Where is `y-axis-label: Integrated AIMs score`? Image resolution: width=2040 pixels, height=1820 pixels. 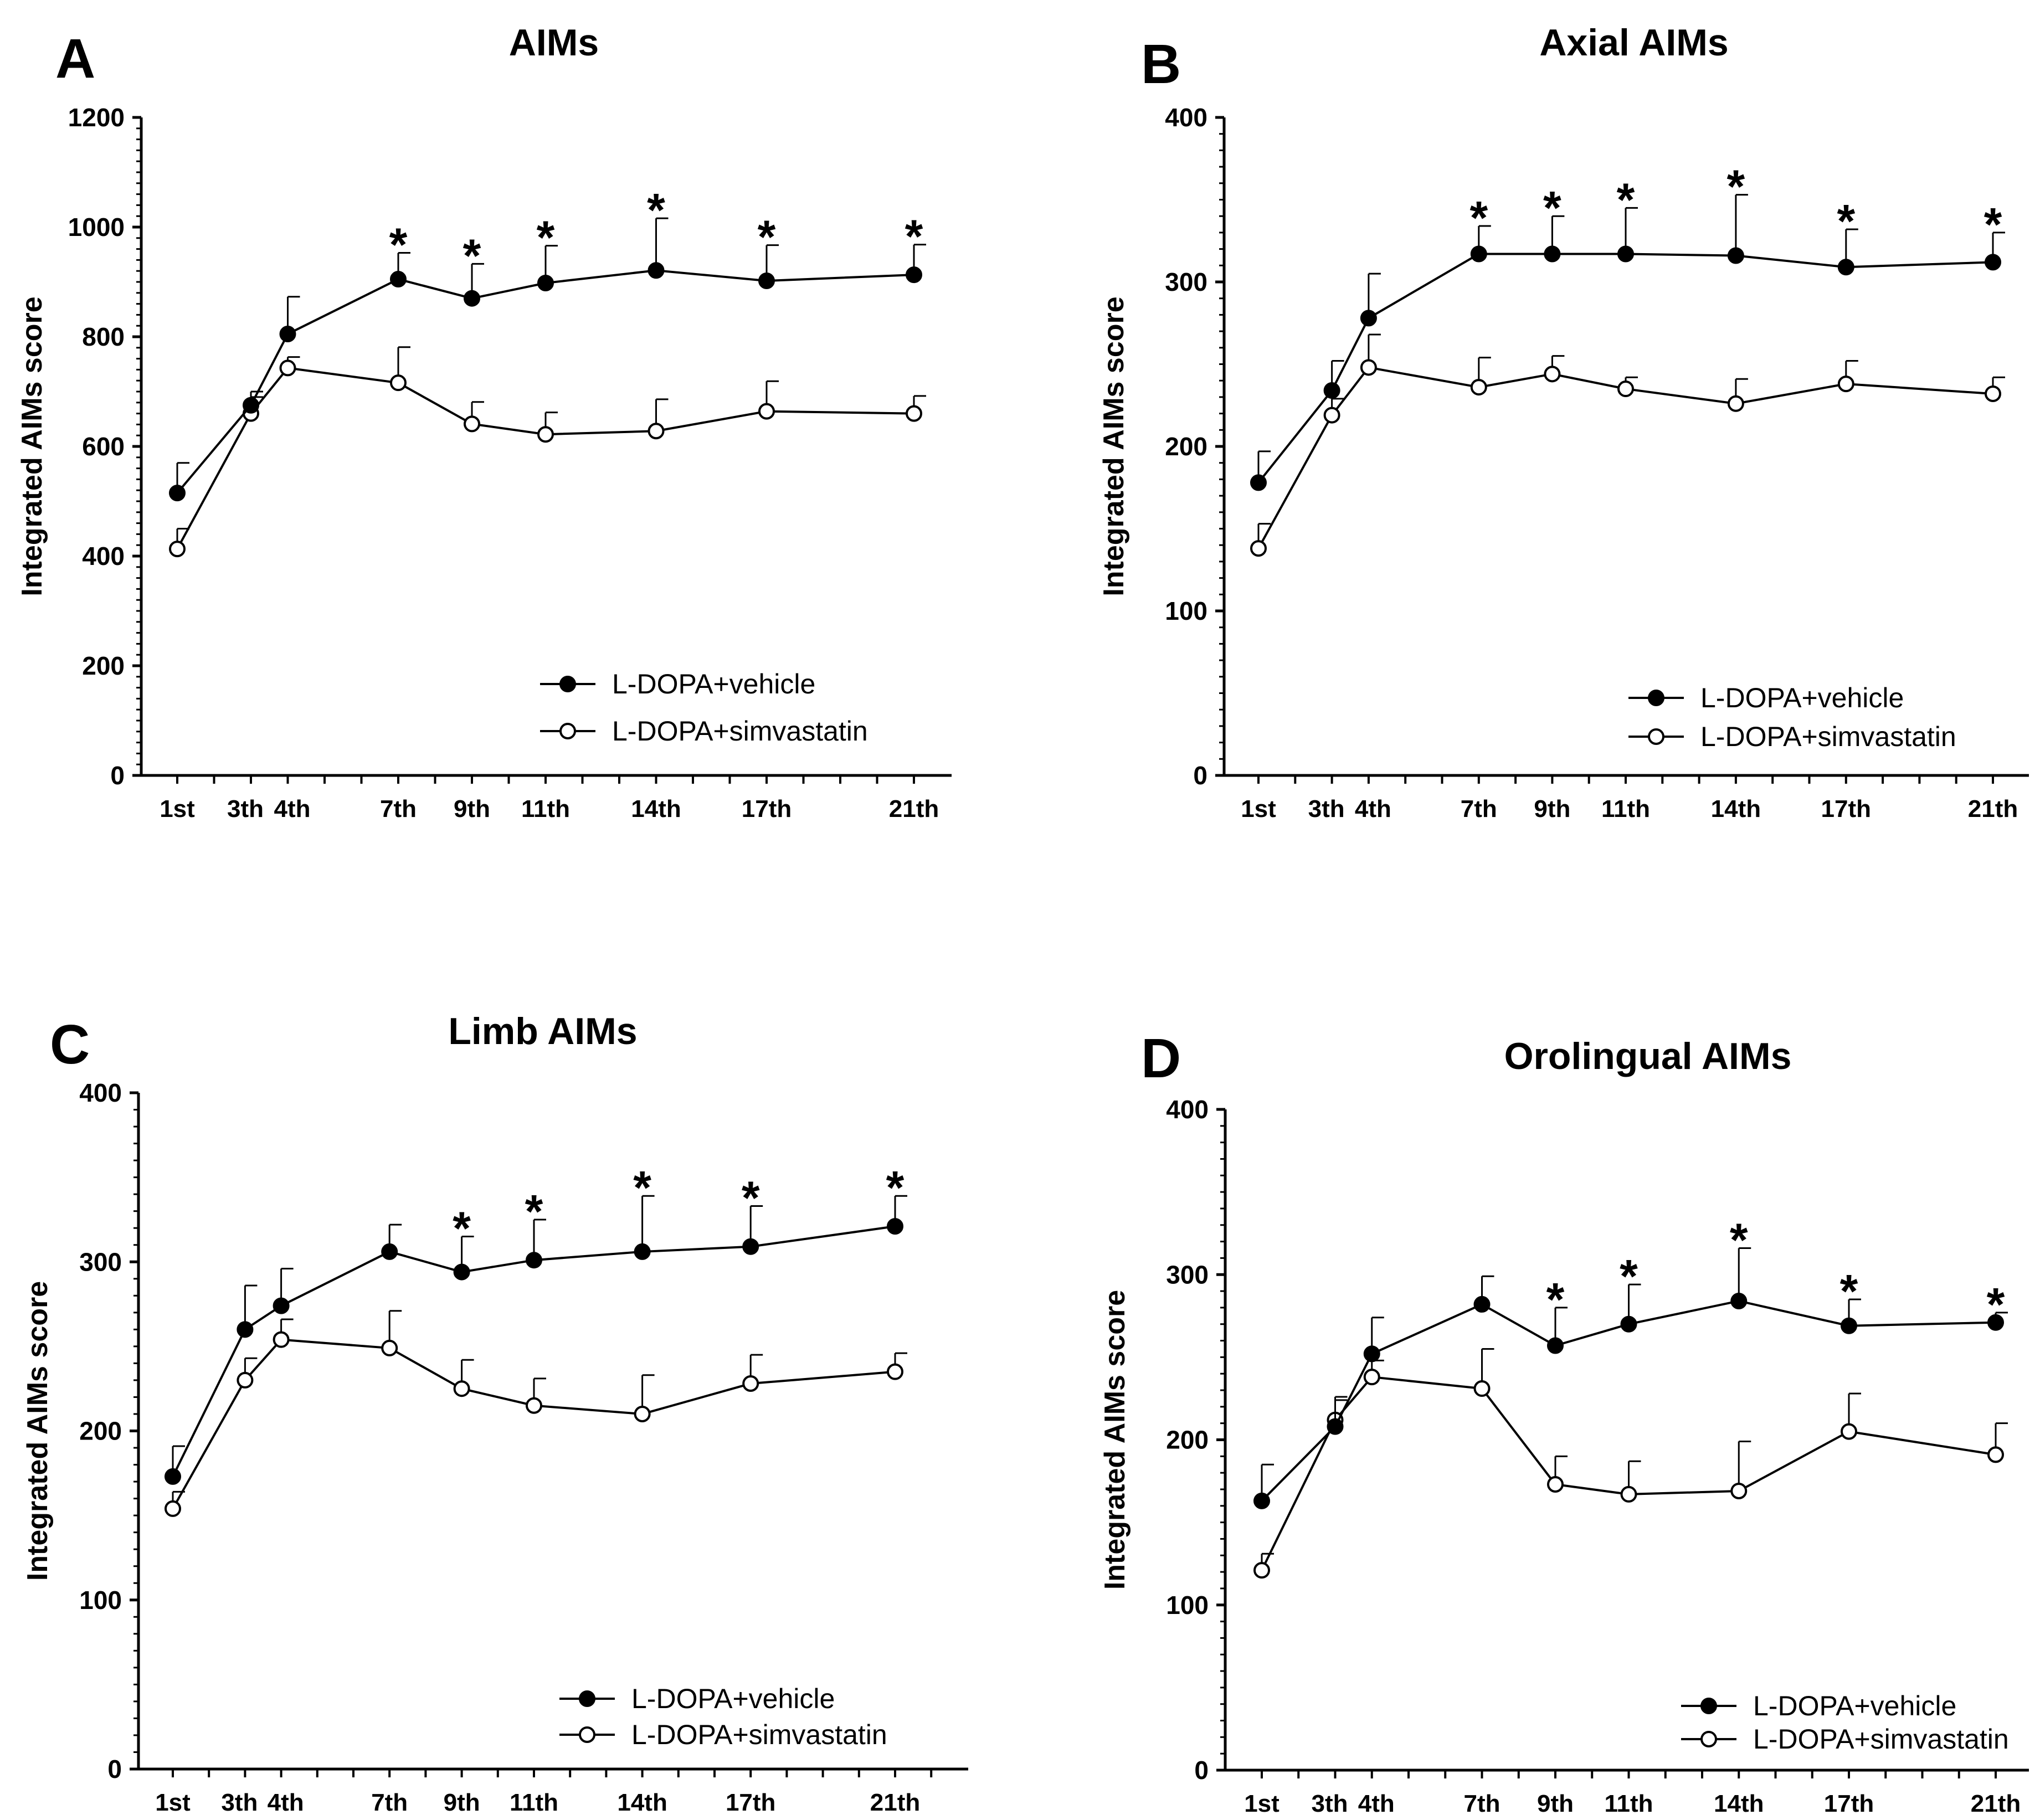 y-axis-label: Integrated AIMs score is located at coordinates (1114, 446).